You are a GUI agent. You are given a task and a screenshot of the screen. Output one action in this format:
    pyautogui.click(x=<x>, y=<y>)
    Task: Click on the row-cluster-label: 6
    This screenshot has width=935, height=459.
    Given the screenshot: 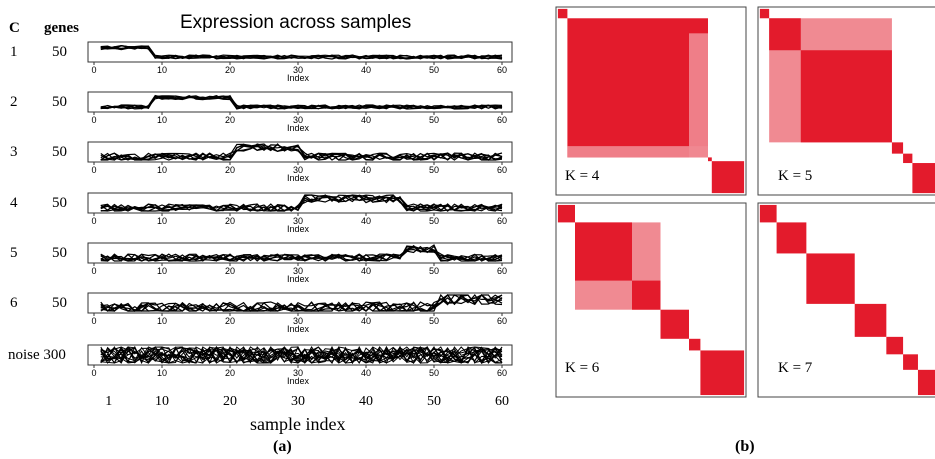 What is the action you would take?
    pyautogui.click(x=14, y=303)
    